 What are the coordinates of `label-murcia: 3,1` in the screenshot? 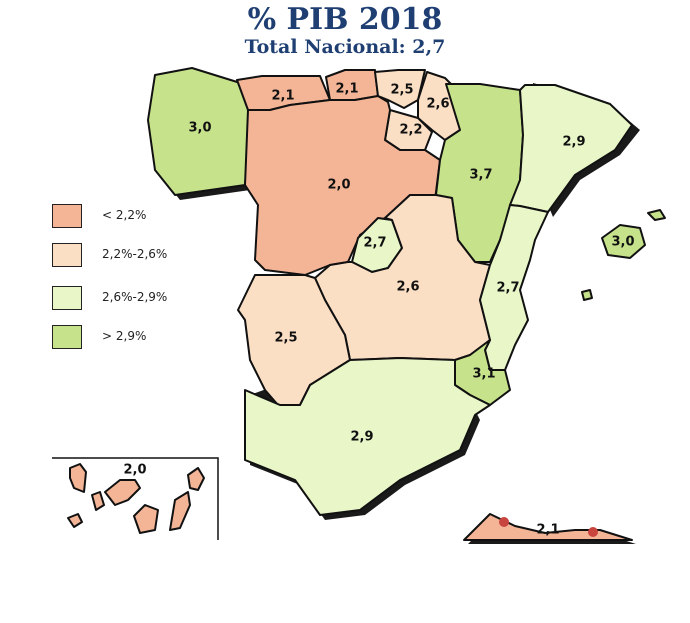 It's located at (483, 374).